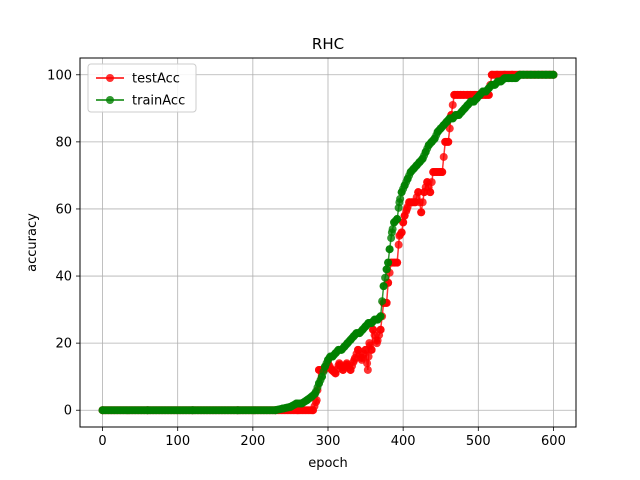  I want to click on y-tick-label: 80, so click(63, 142).